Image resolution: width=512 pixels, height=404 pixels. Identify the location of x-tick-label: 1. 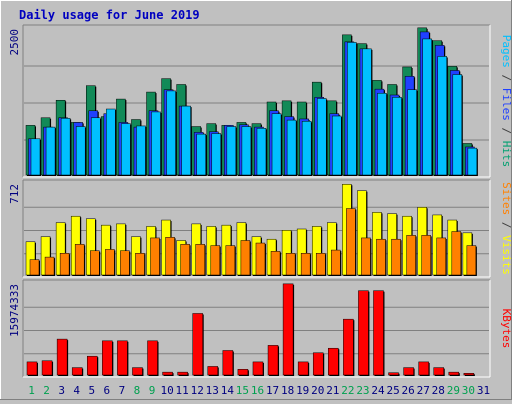
(31, 390).